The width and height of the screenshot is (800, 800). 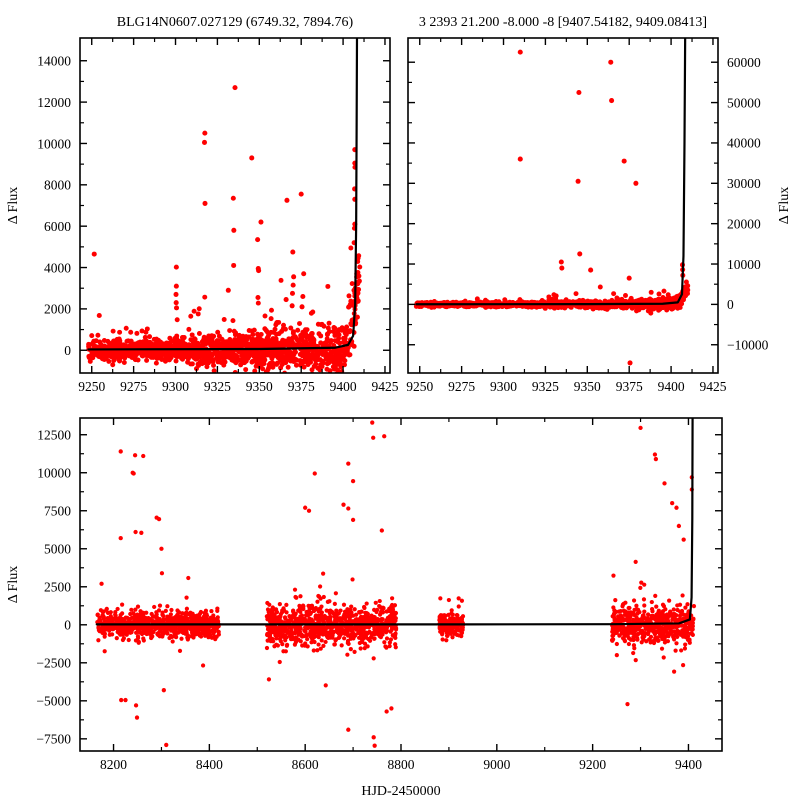 What do you see at coordinates (671, 386) in the screenshot?
I see `x-tick-label: 9400` at bounding box center [671, 386].